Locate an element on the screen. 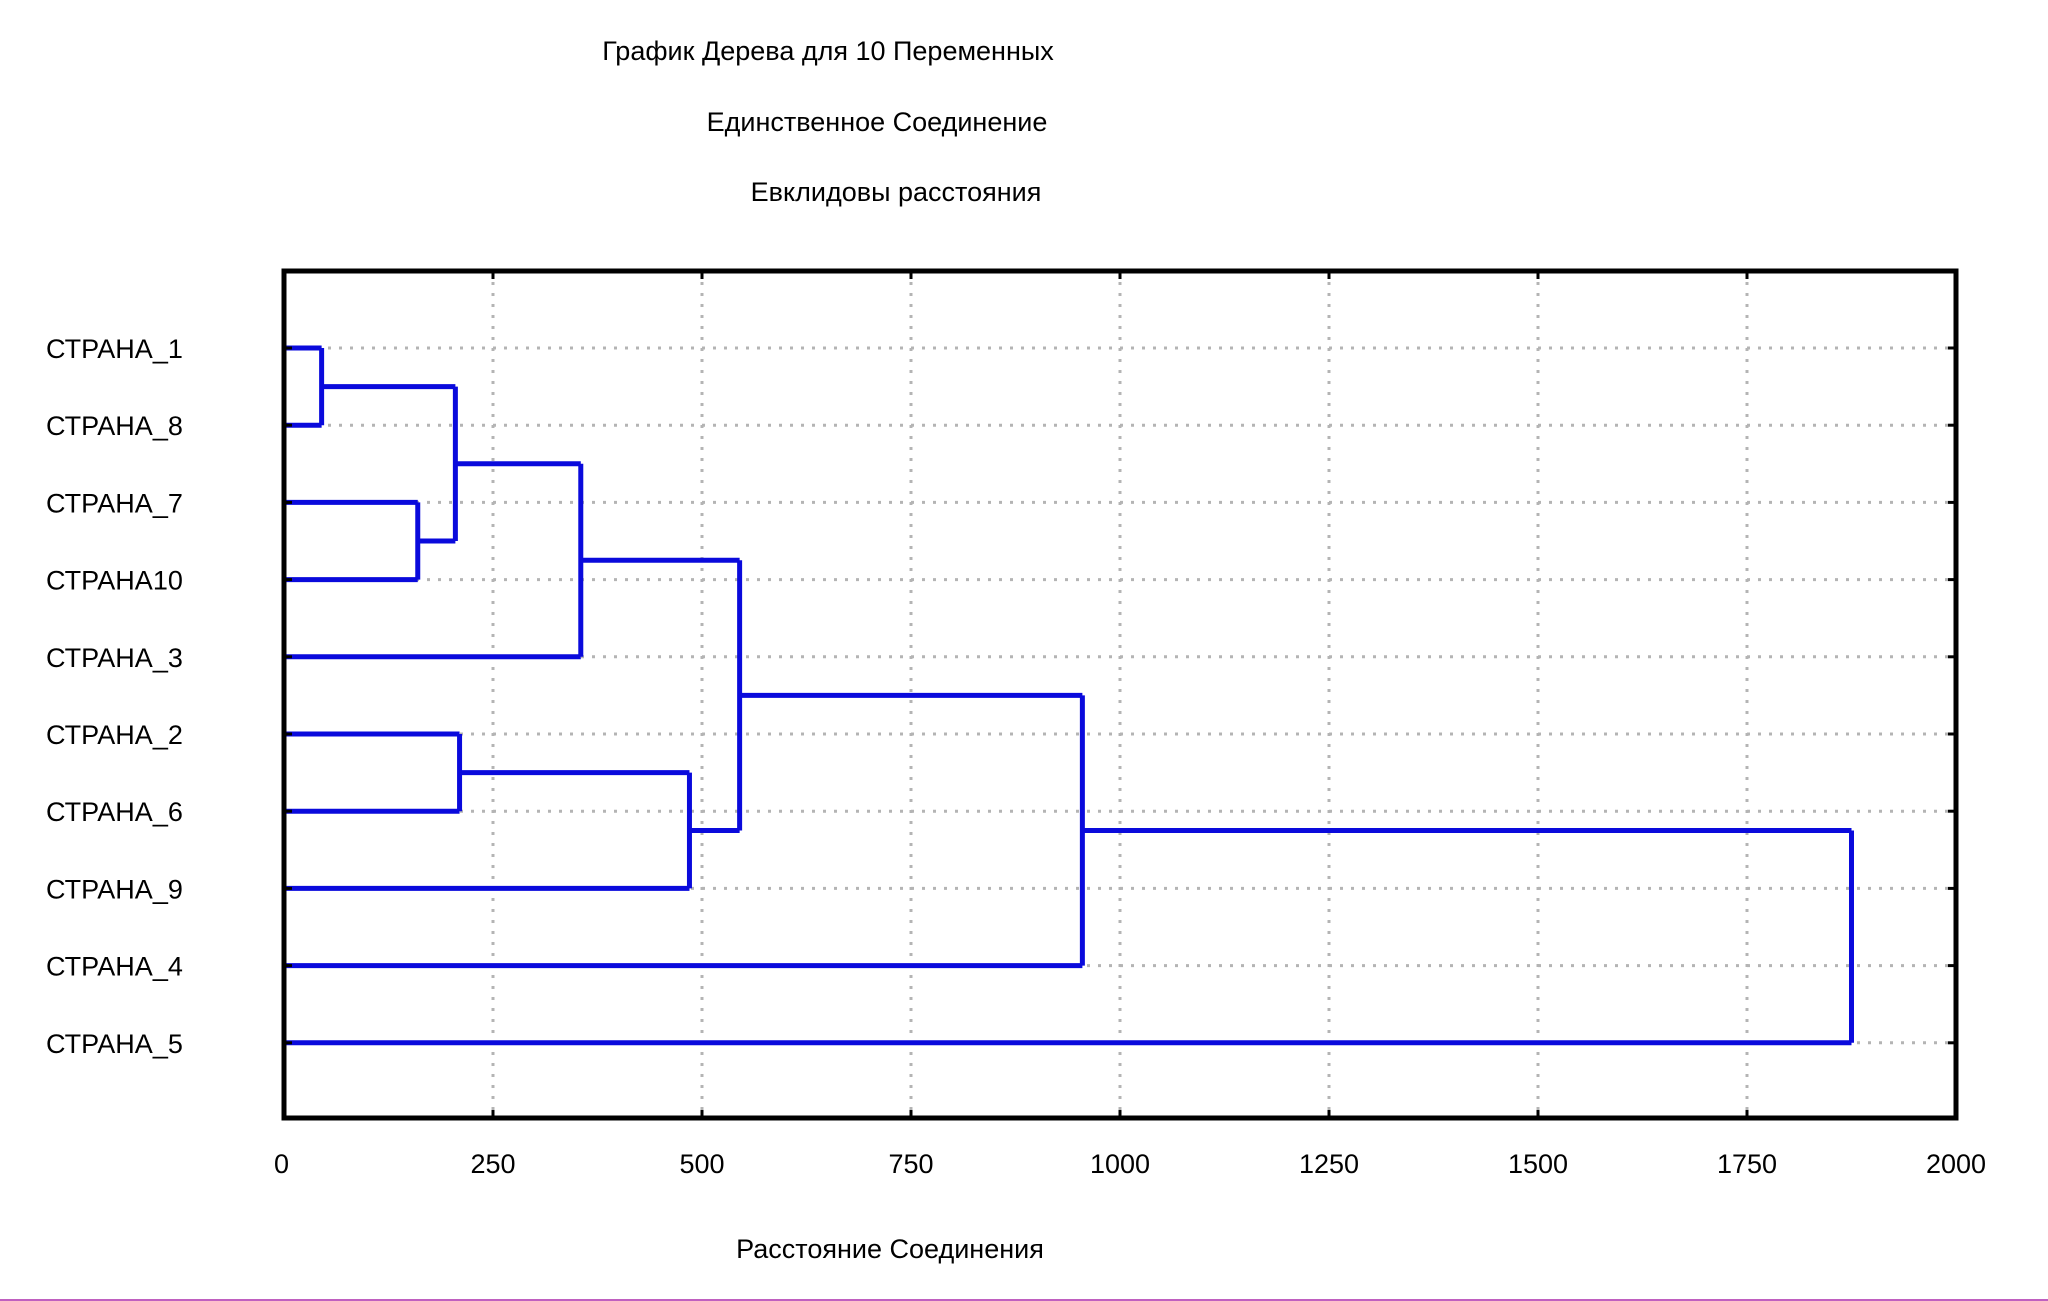 The width and height of the screenshot is (2048, 1301). leaf-label: СТРАНА_3 is located at coordinates (114, 658).